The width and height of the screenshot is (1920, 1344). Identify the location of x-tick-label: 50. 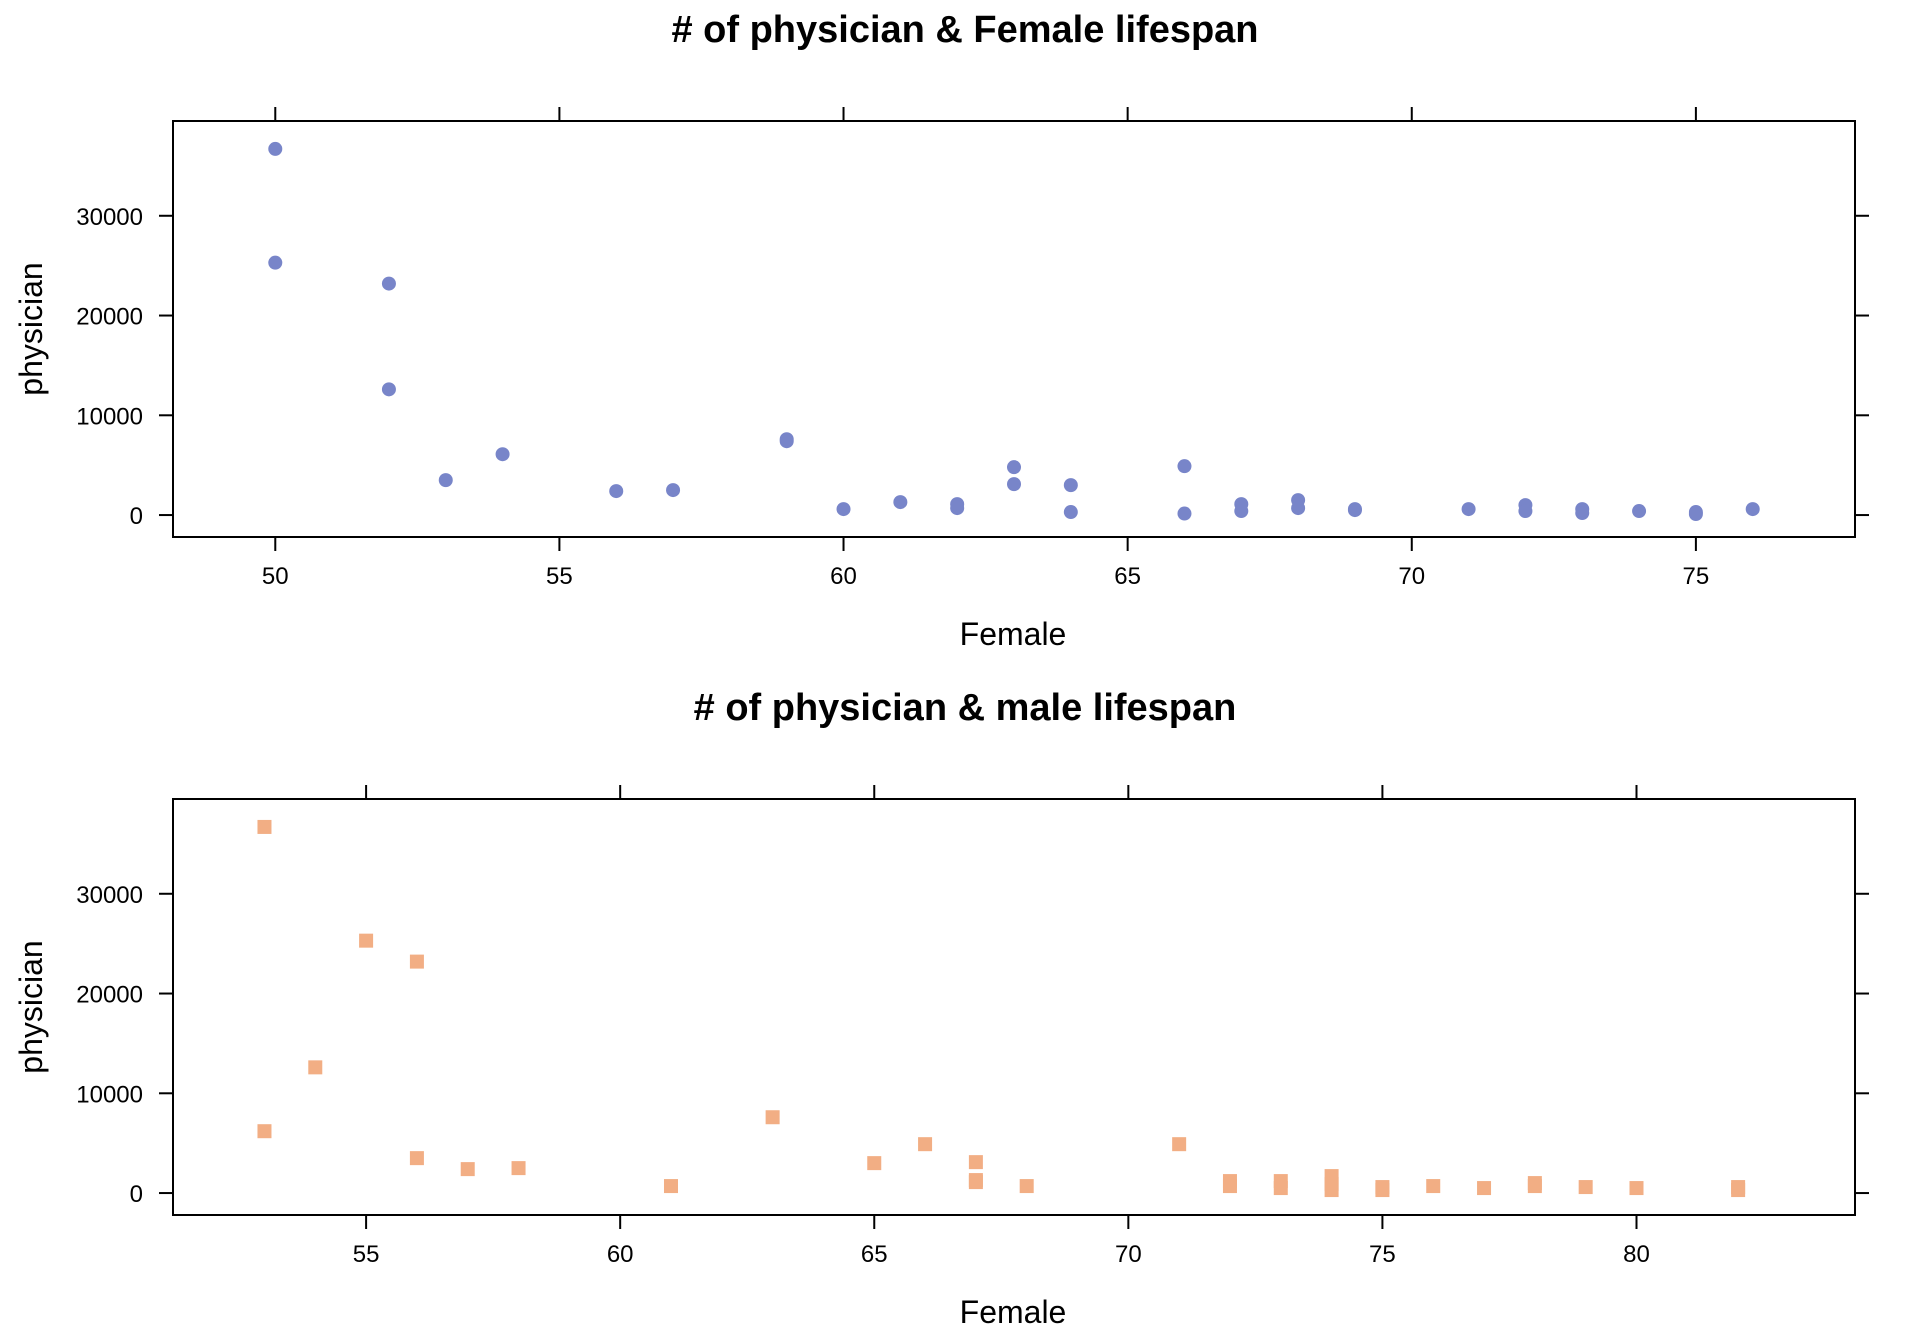
(275, 576).